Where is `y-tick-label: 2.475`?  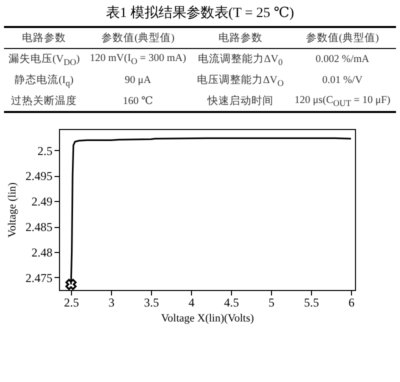 y-tick-label: 2.475 is located at coordinates (39, 277).